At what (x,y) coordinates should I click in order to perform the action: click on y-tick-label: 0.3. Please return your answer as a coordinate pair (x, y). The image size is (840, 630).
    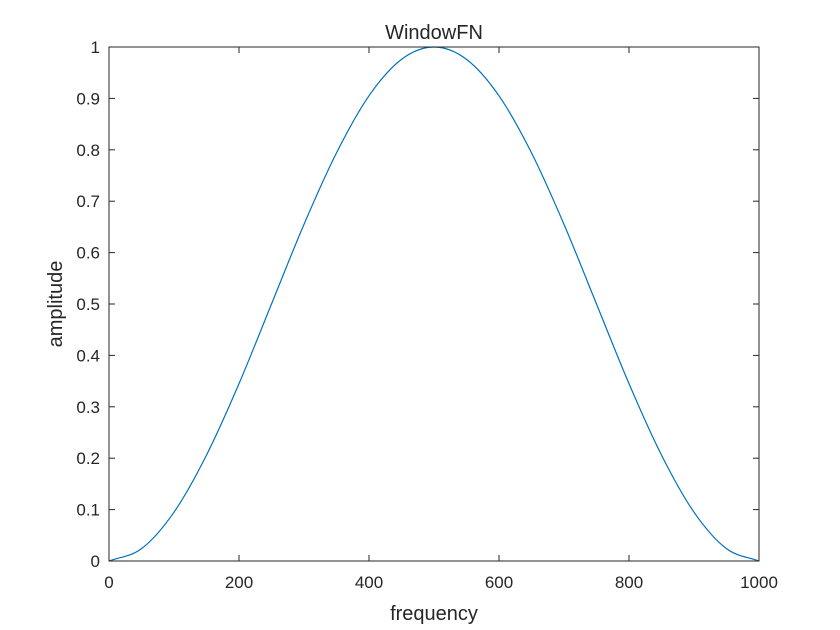
    Looking at the image, I should click on (88, 407).